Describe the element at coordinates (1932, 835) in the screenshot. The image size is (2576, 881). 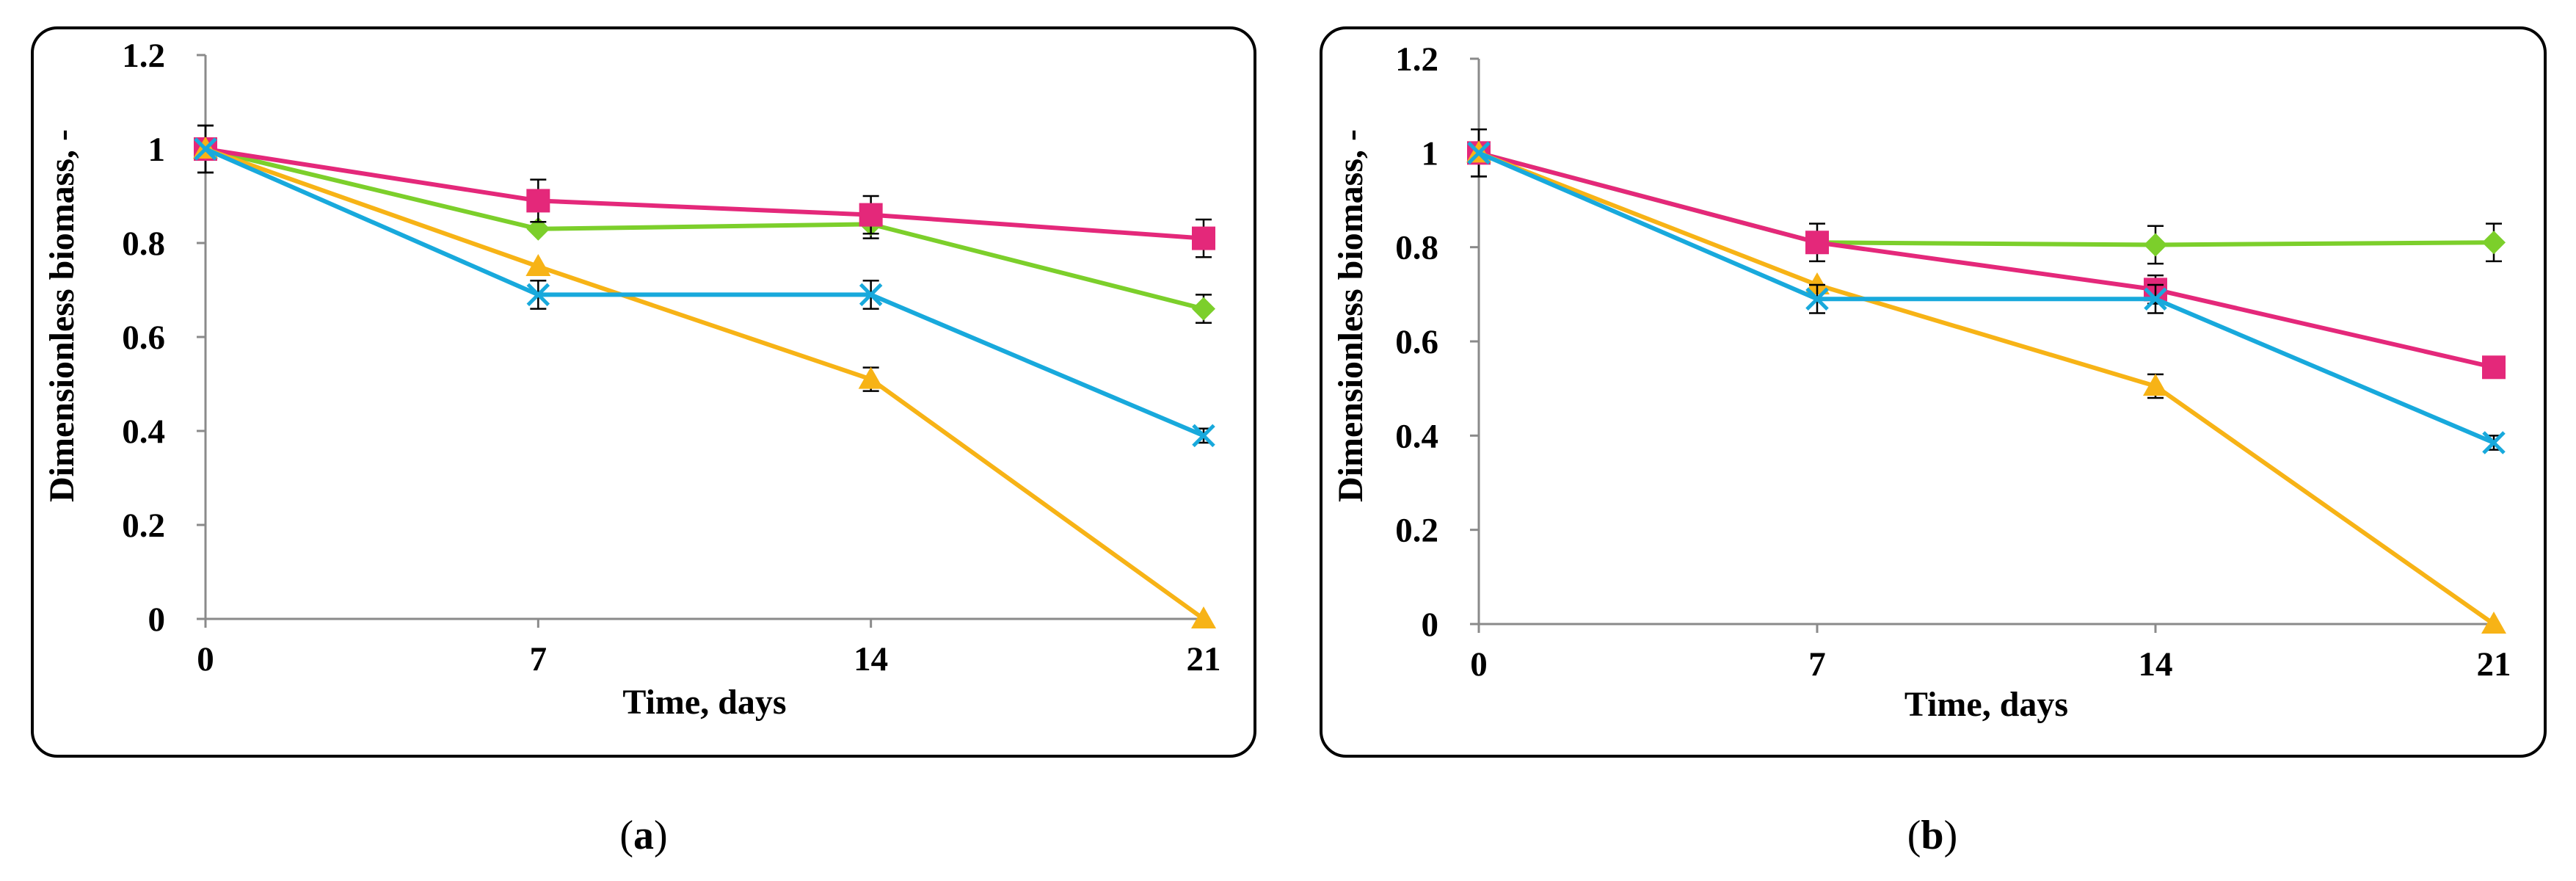
I see `caption-b: (b)` at that location.